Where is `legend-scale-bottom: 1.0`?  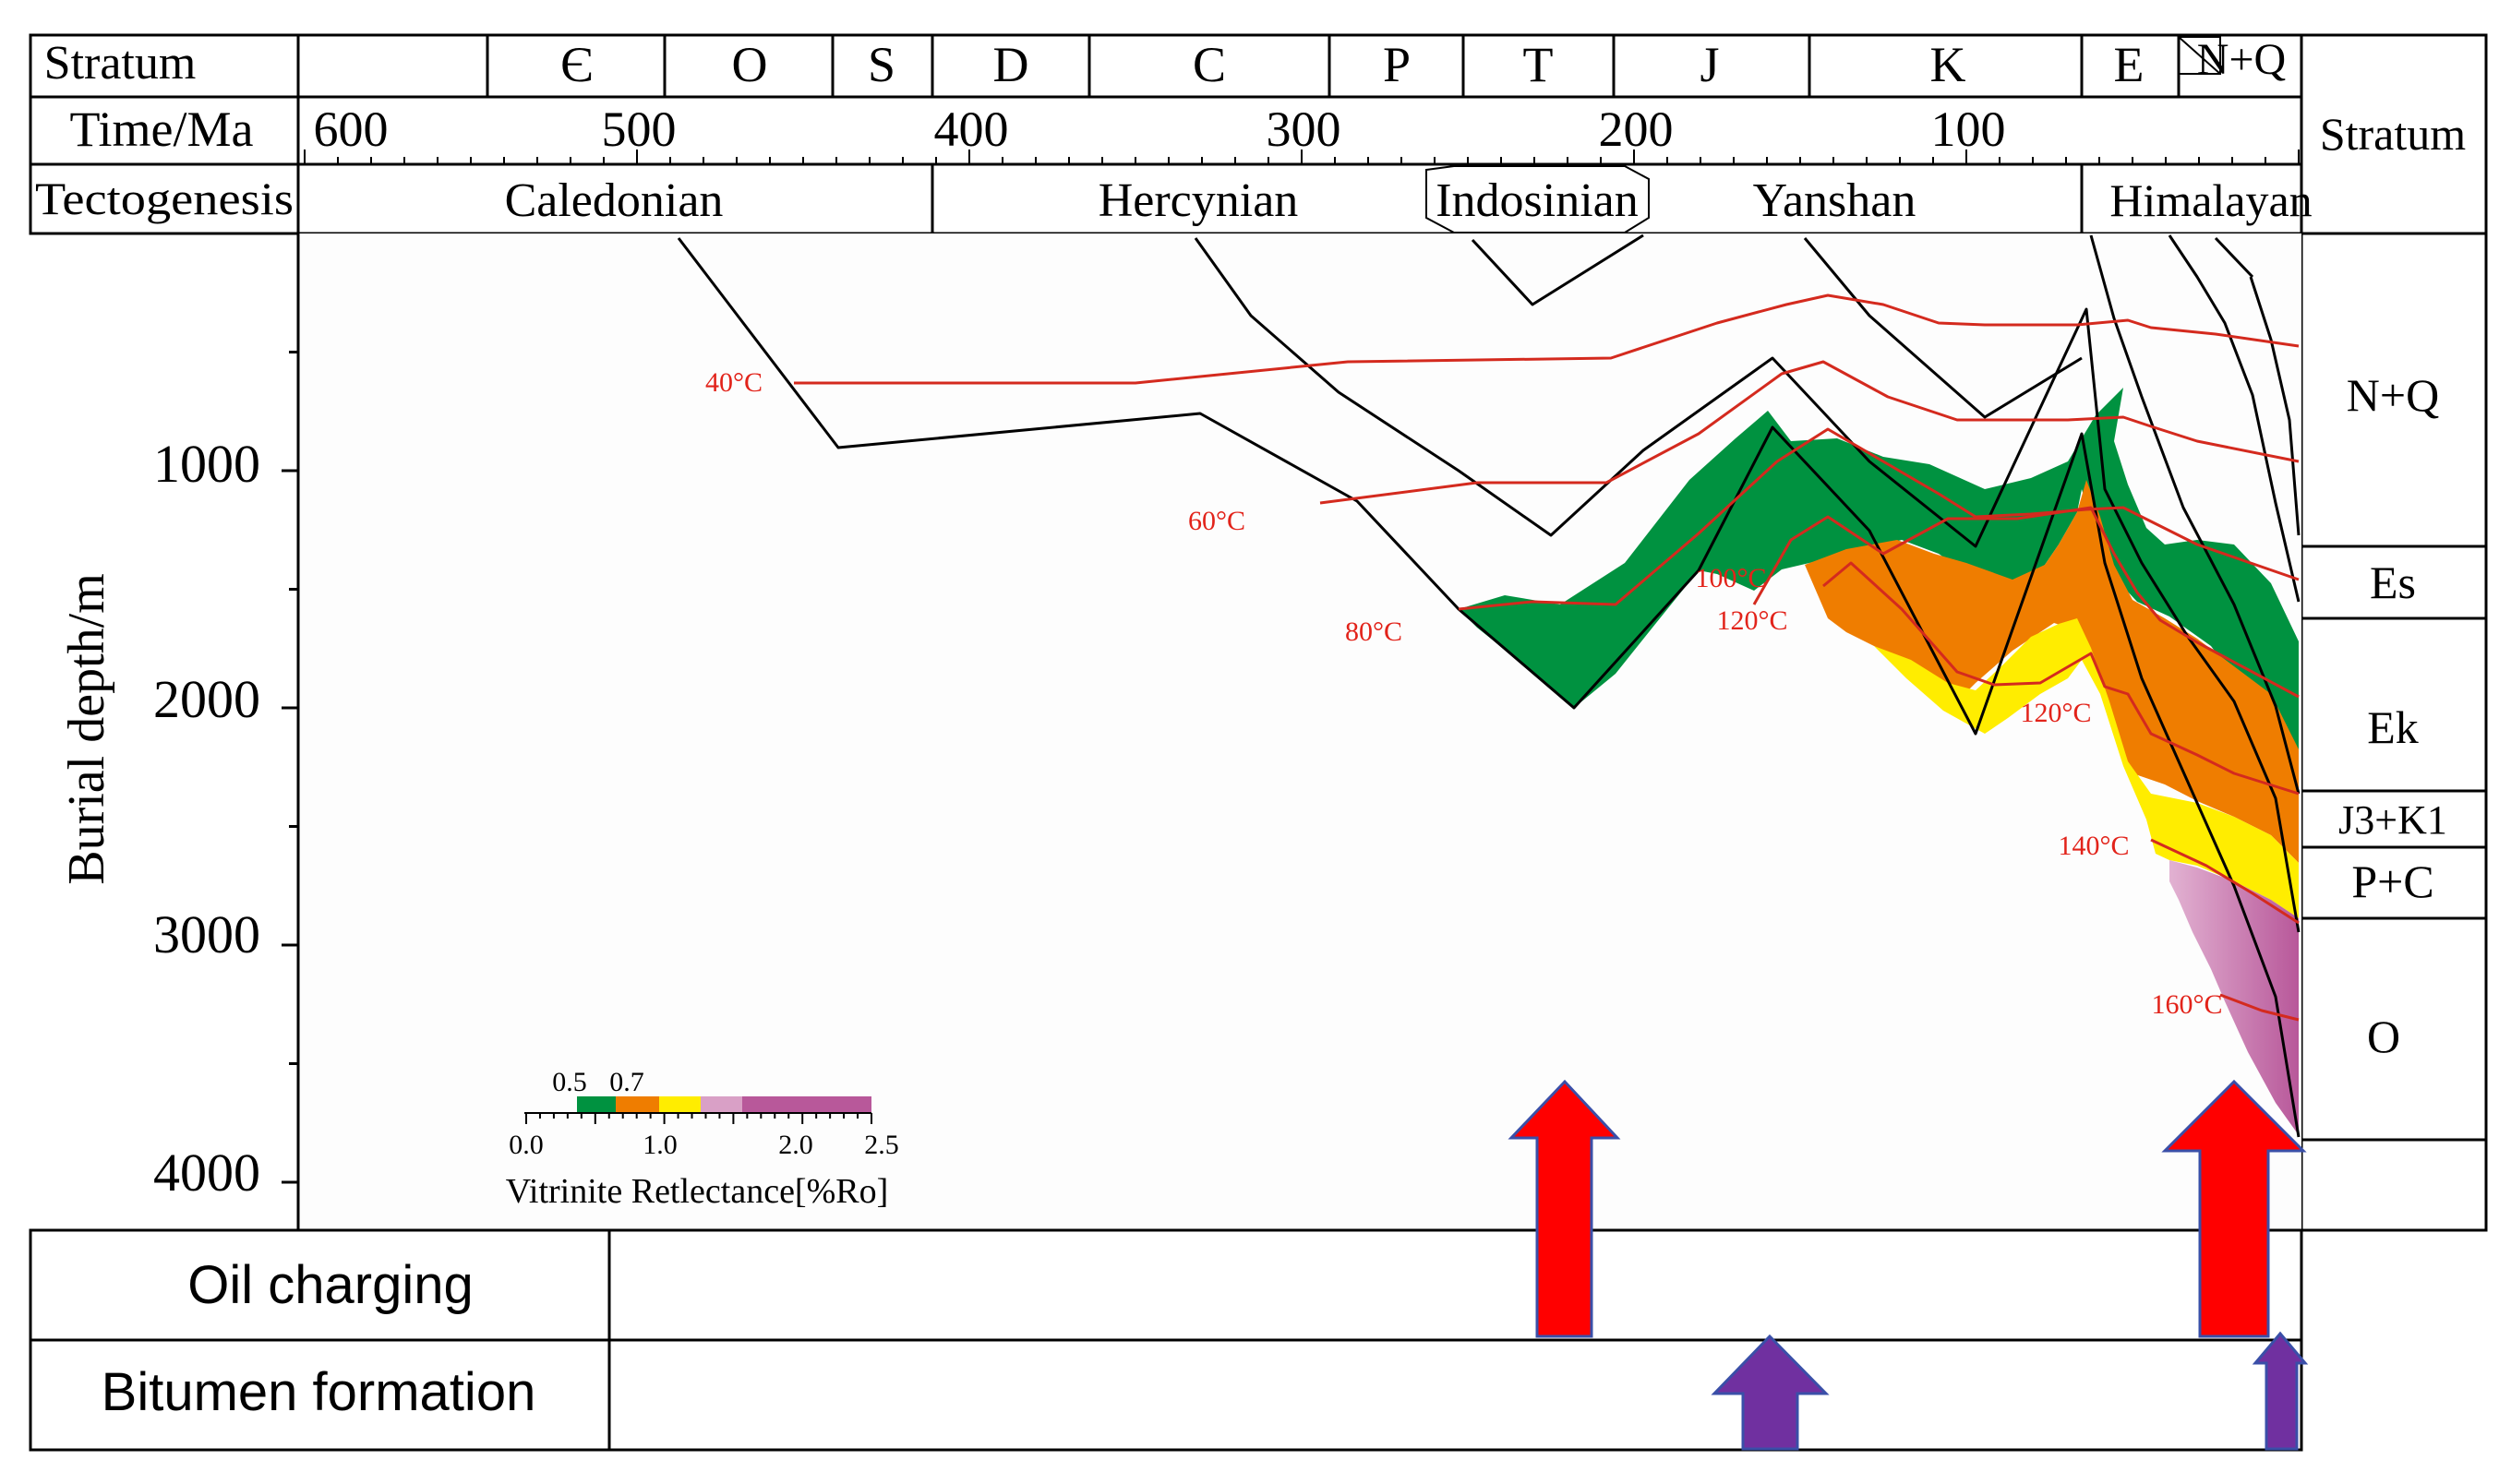 legend-scale-bottom: 1.0 is located at coordinates (661, 1145).